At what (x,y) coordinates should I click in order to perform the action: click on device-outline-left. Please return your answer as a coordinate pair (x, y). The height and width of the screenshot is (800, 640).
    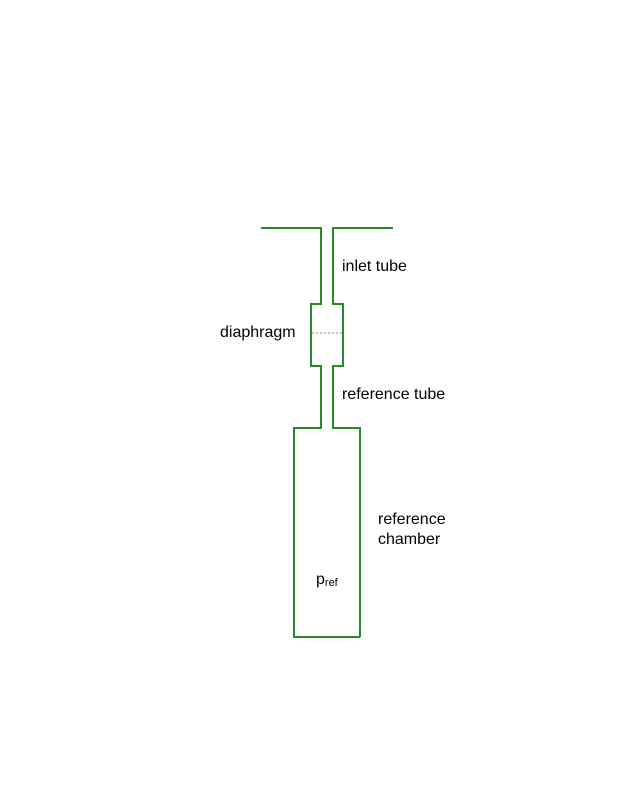
    Looking at the image, I should click on (310, 432).